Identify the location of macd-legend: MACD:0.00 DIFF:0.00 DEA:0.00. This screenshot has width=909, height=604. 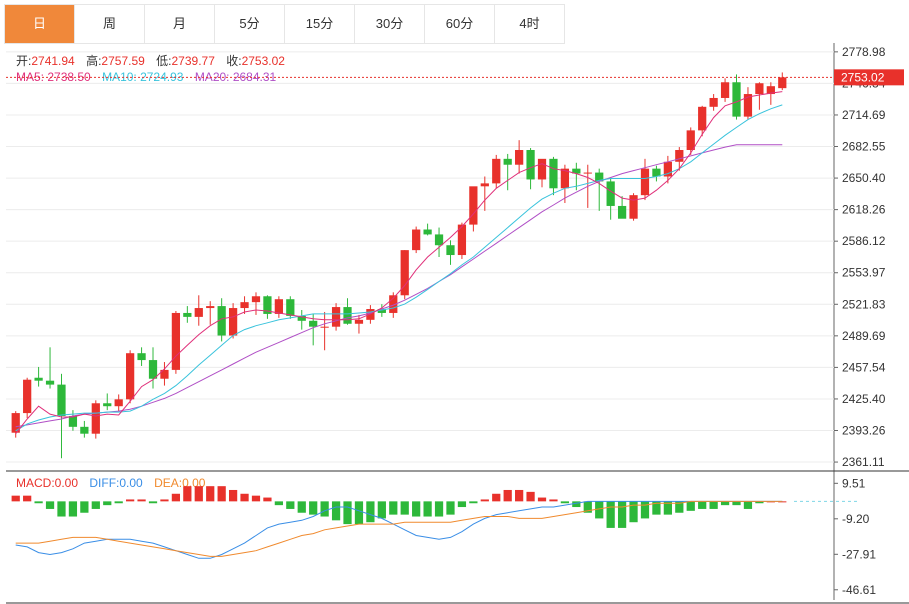
(114, 483).